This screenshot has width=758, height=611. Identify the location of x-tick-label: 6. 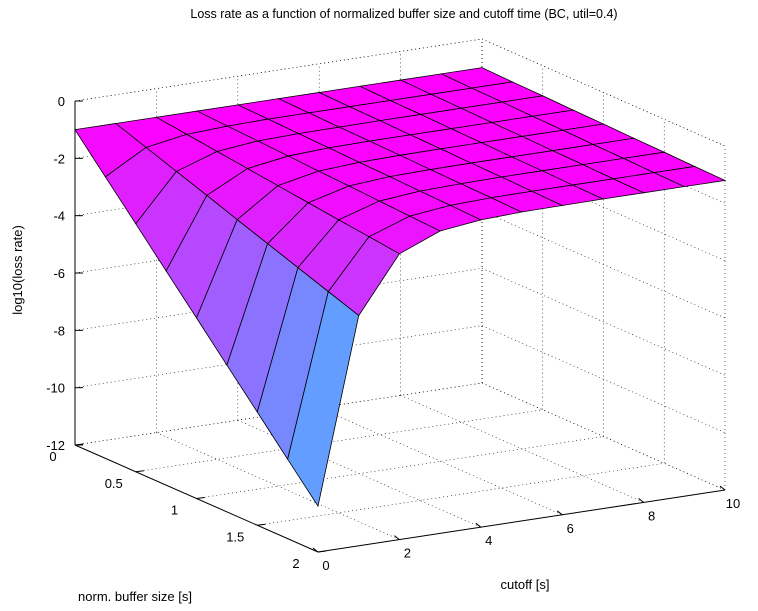
(570, 528).